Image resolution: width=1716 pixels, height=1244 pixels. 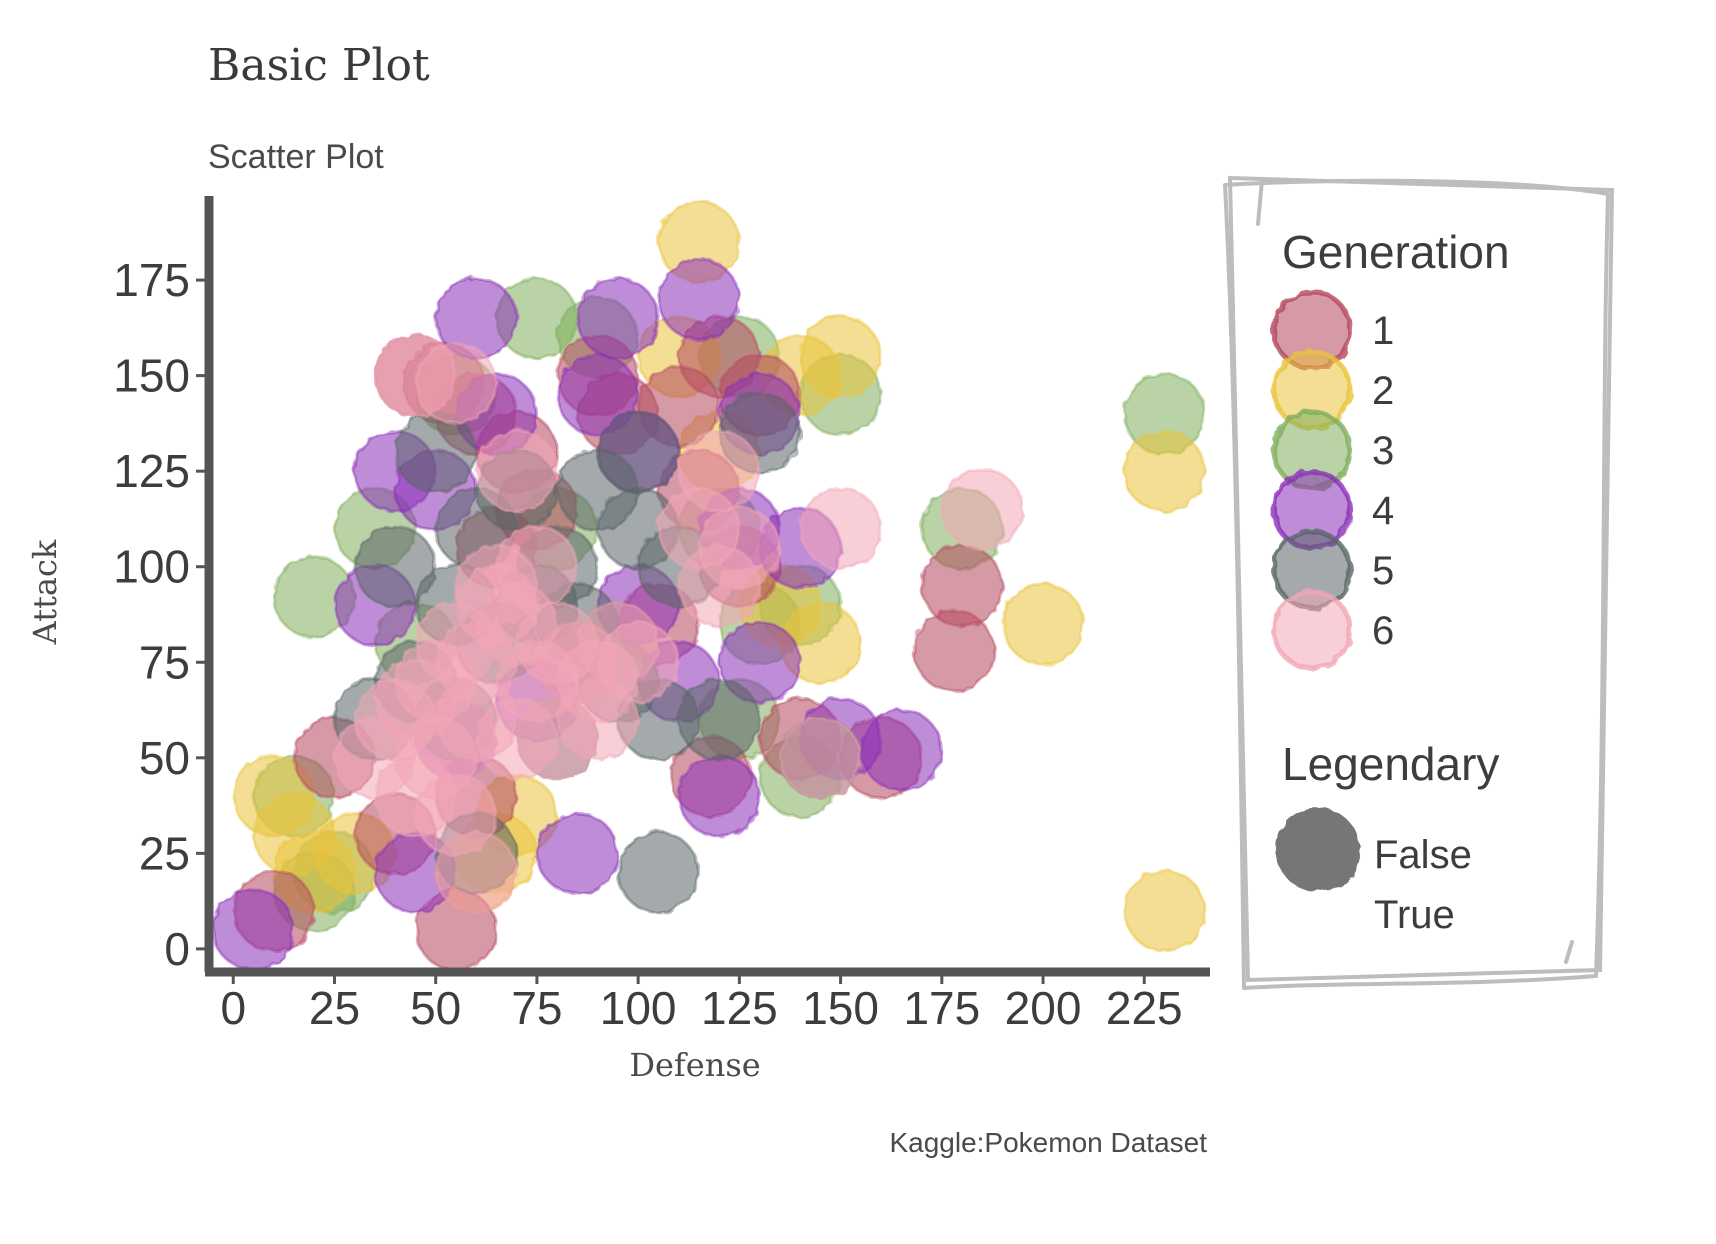 What do you see at coordinates (1396, 252) in the screenshot?
I see `legend-generation-title: Generation` at bounding box center [1396, 252].